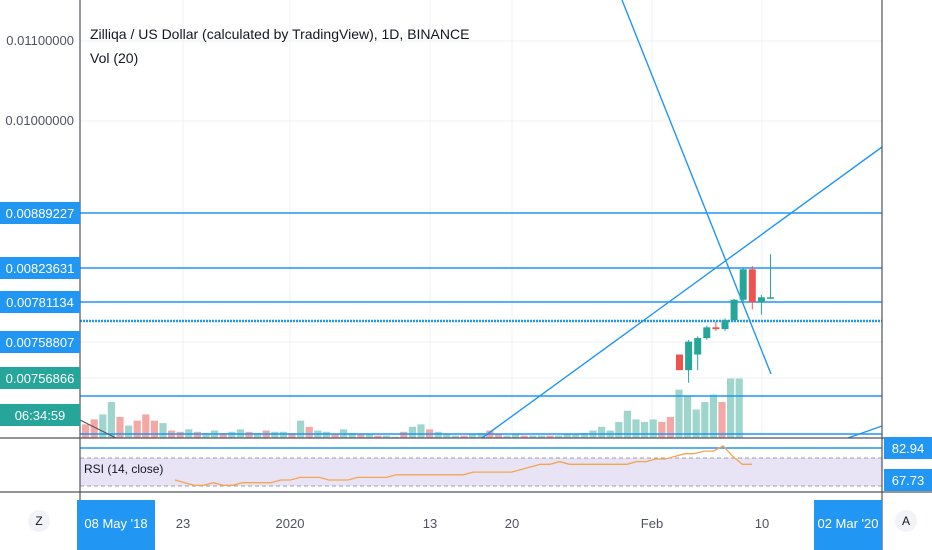  I want to click on time-axis-label: 20, so click(512, 523).